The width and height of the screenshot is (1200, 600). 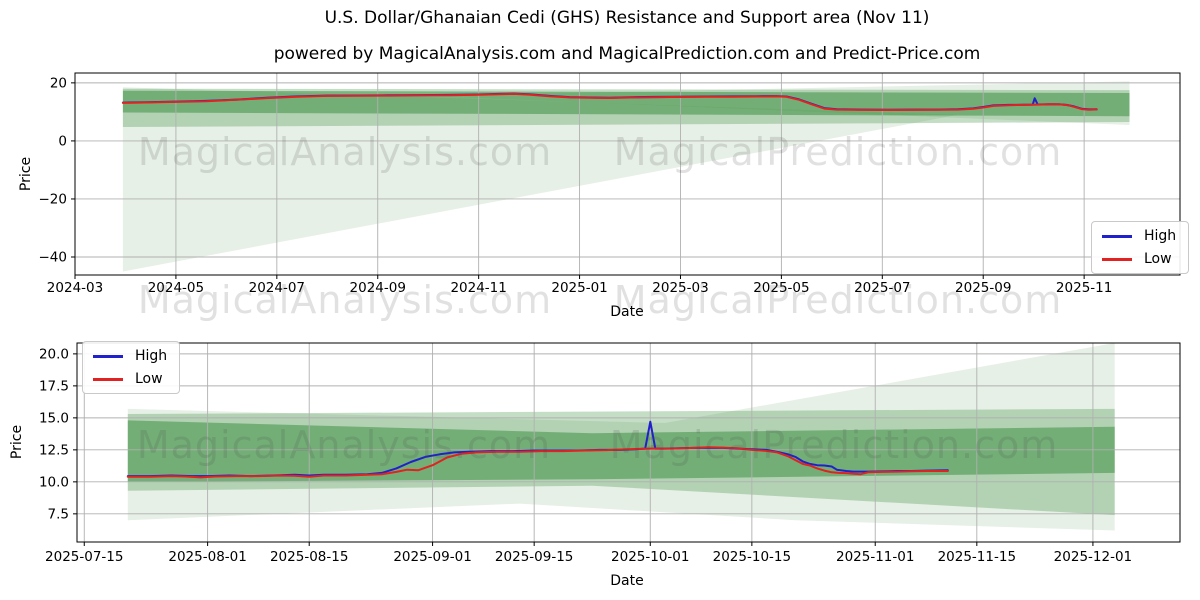 What do you see at coordinates (983, 288) in the screenshot?
I see `x-tick-label: 2025-09` at bounding box center [983, 288].